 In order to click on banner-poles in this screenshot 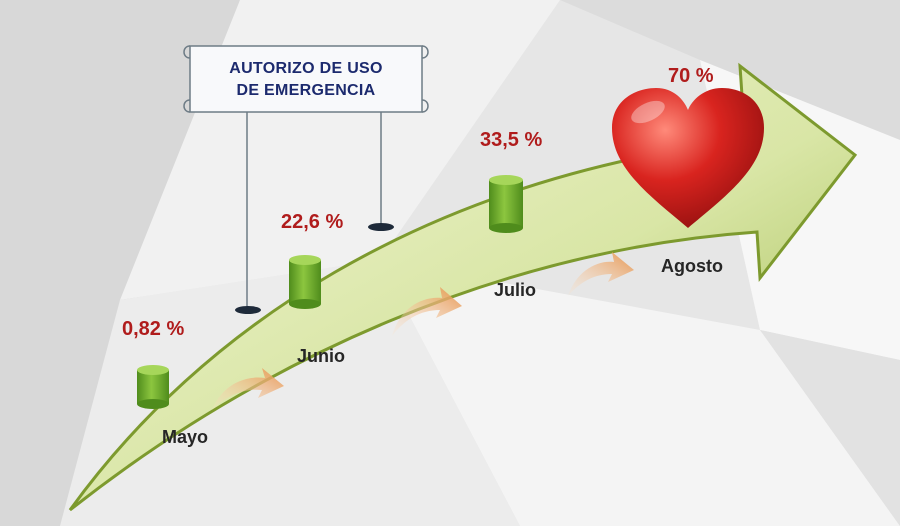, I will do `click(314, 210)`.